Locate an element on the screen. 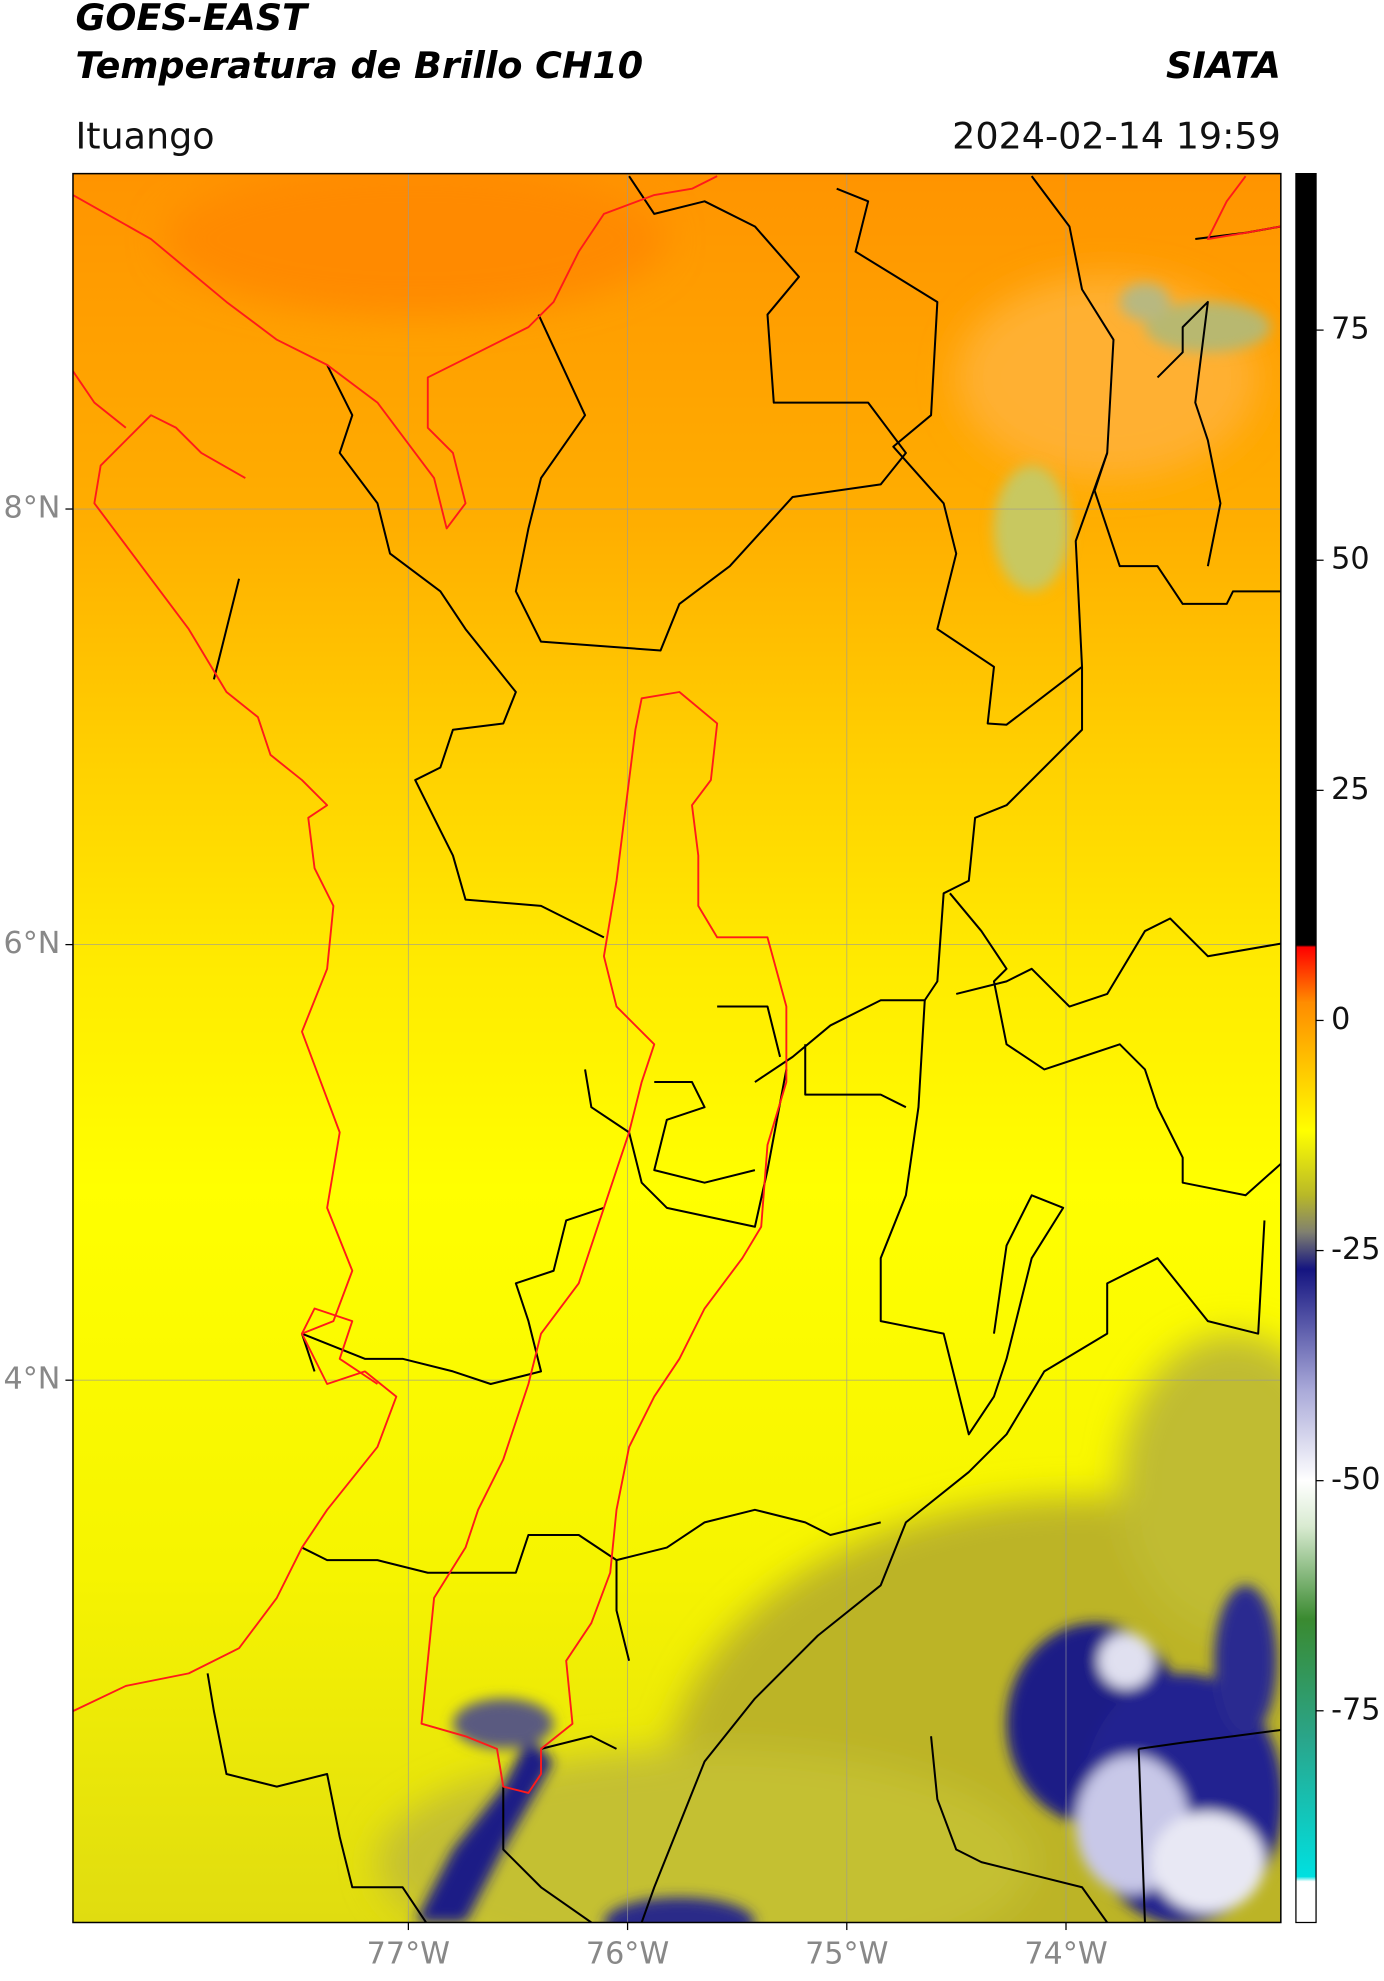 The image size is (1384, 1981). x-tick-label: 76°W is located at coordinates (627, 1954).